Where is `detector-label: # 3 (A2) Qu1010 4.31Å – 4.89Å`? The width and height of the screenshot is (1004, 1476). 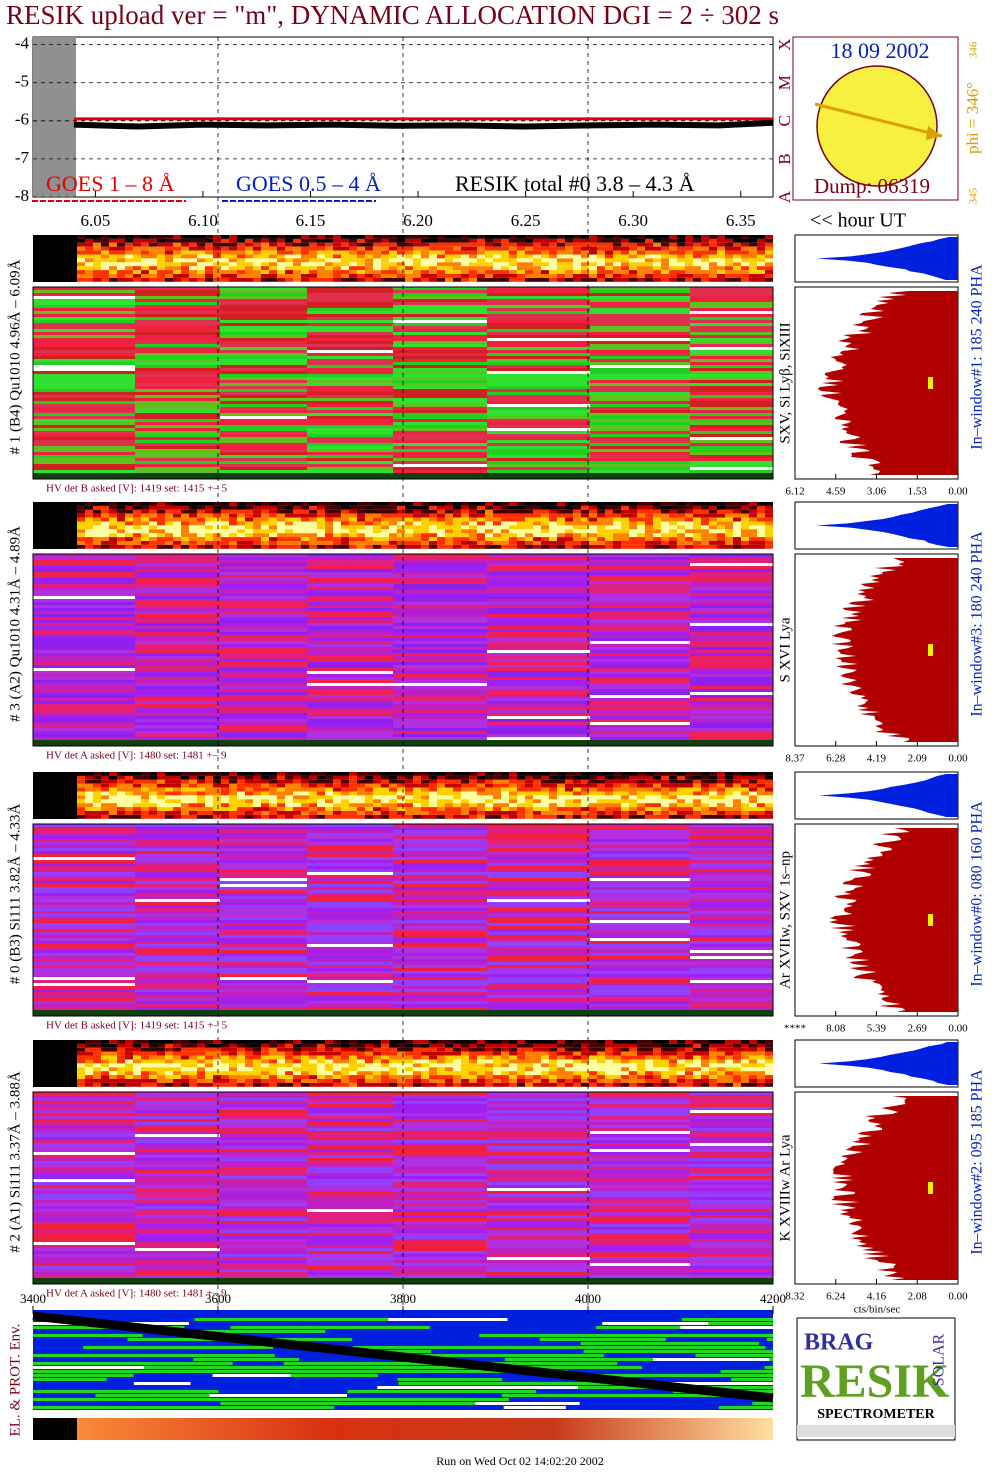
detector-label: # 3 (A2) Qu1010 4.31Å – 4.89Å is located at coordinates (15, 624).